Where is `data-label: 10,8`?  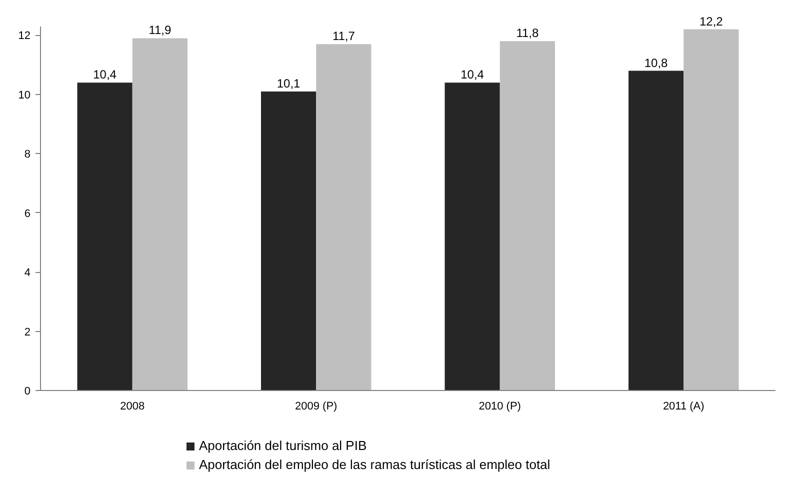
data-label: 10,8 is located at coordinates (656, 63).